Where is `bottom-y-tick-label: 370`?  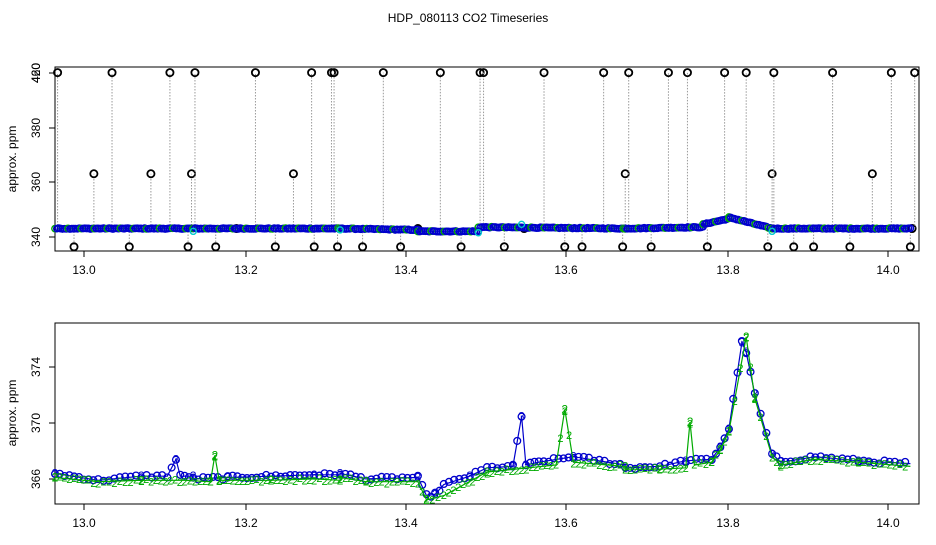
bottom-y-tick-label: 370 is located at coordinates (36, 423).